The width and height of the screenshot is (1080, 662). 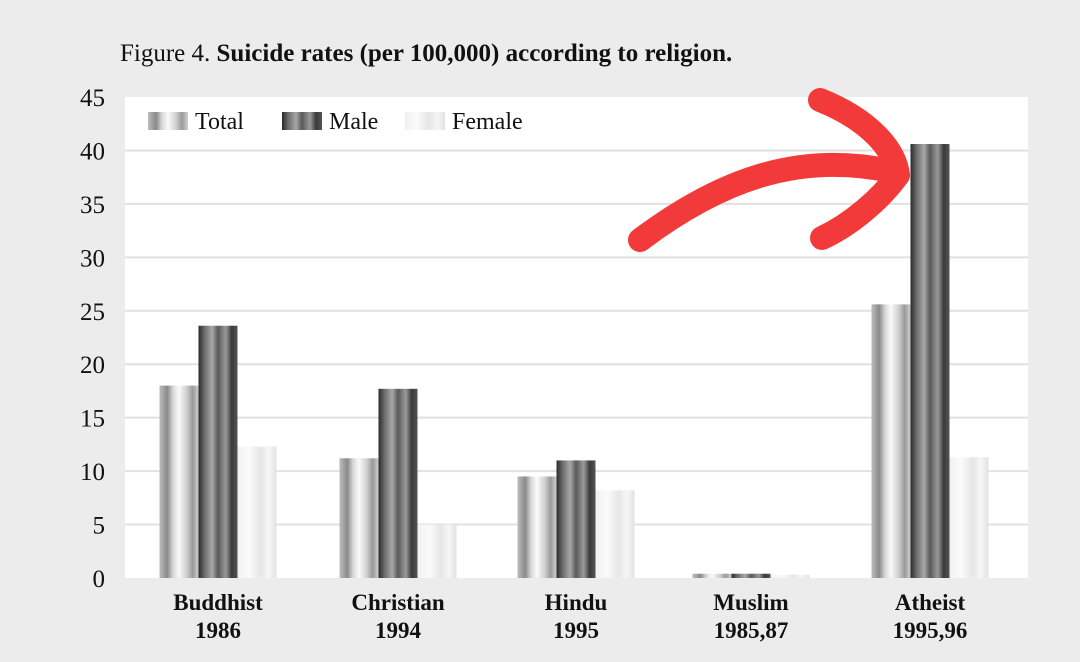 I want to click on y-tick-label: 5, so click(x=99, y=526).